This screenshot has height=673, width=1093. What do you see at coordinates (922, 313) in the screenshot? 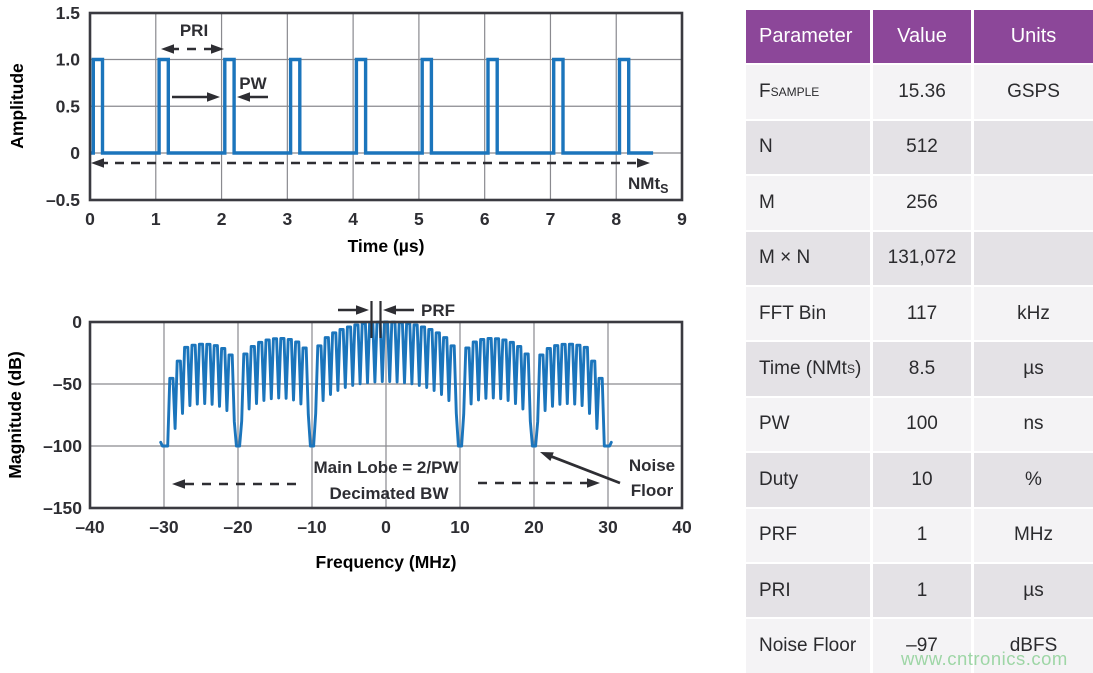
I see `table-cell-value: 117` at bounding box center [922, 313].